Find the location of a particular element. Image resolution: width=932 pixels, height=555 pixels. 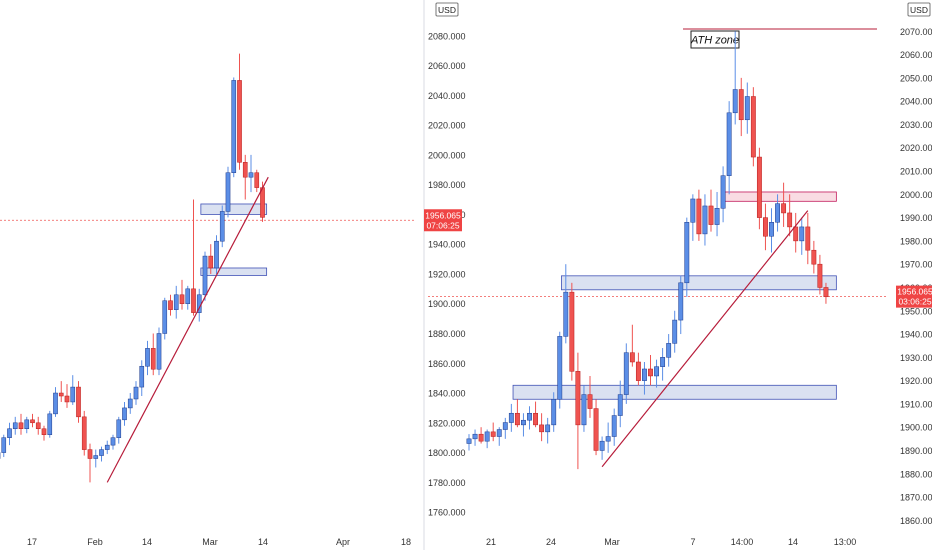

y-tick-label: 2030.000 is located at coordinates (916, 125).